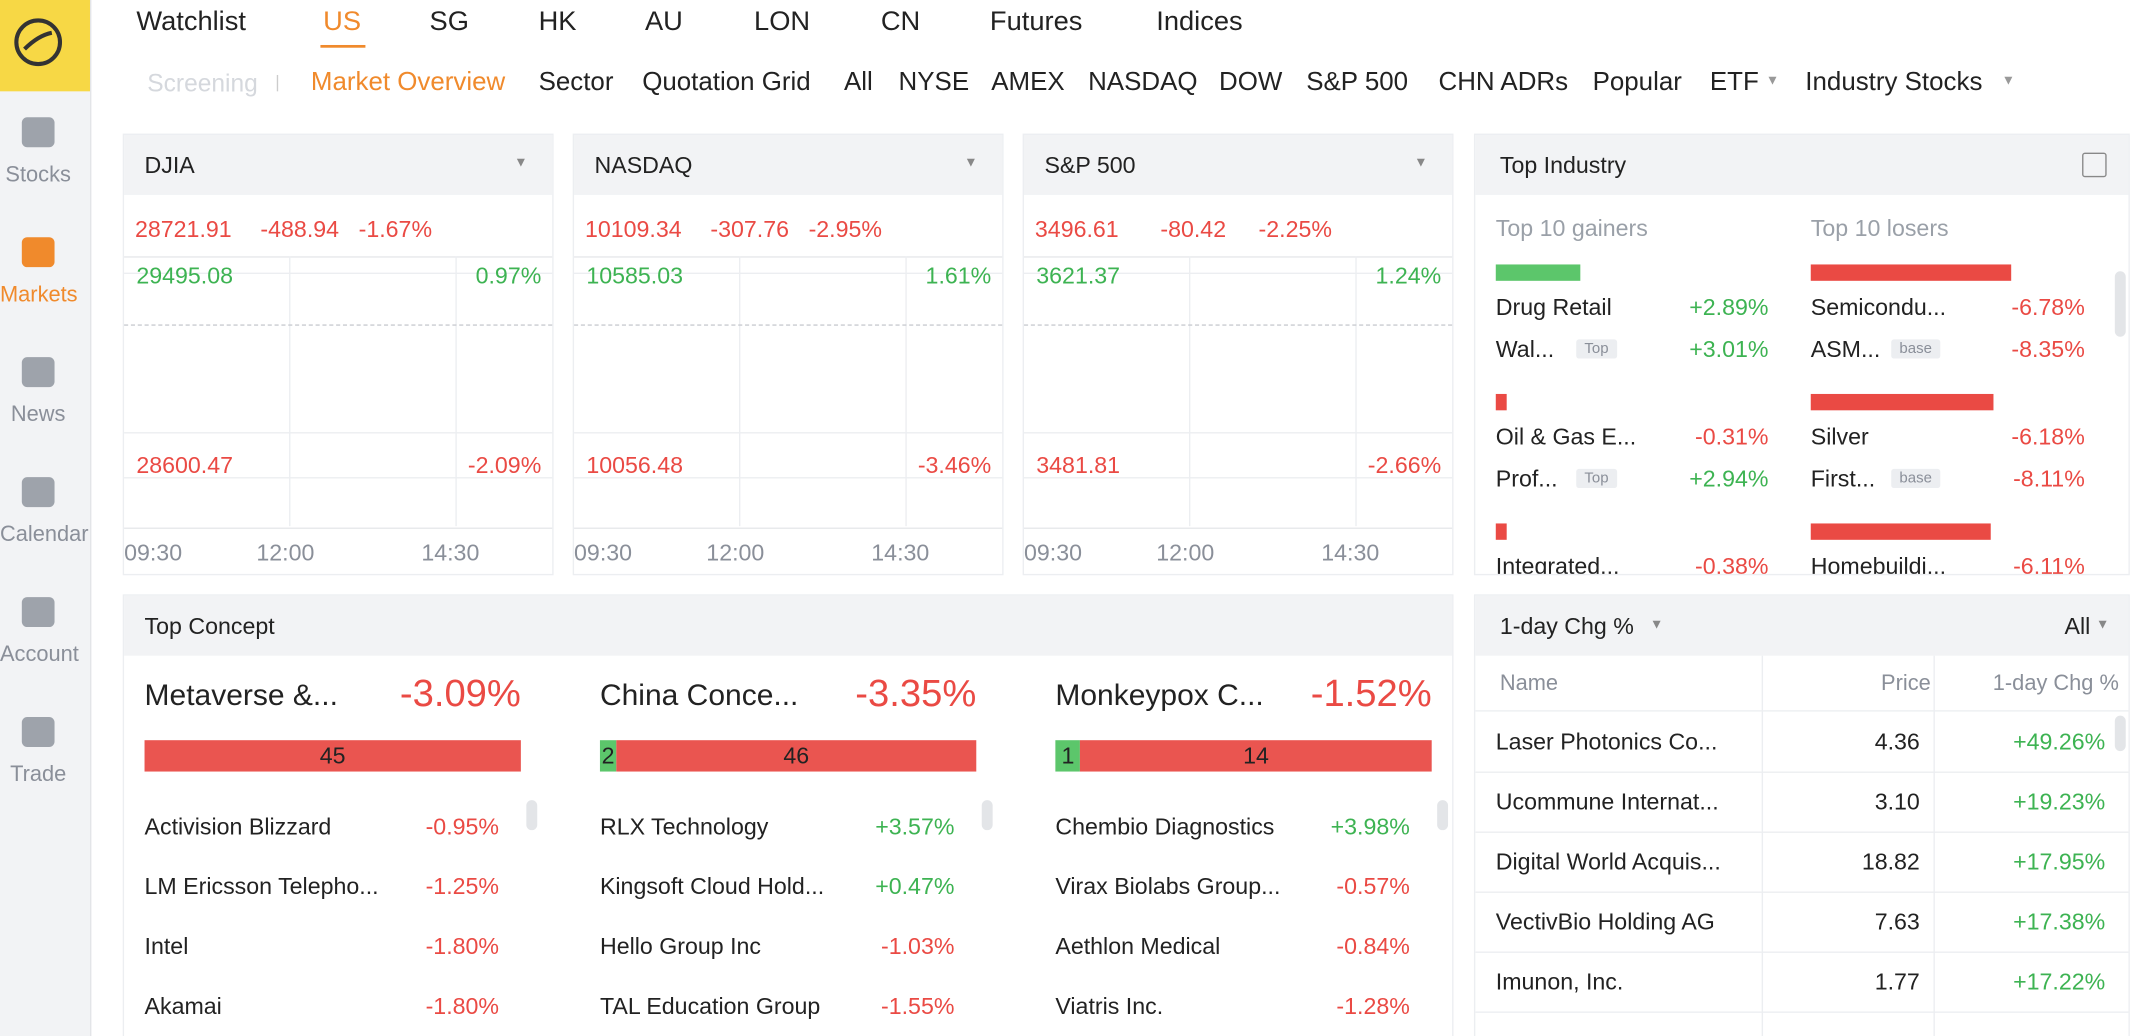  What do you see at coordinates (1894, 82) in the screenshot?
I see `subtab: Industry Stocks` at bounding box center [1894, 82].